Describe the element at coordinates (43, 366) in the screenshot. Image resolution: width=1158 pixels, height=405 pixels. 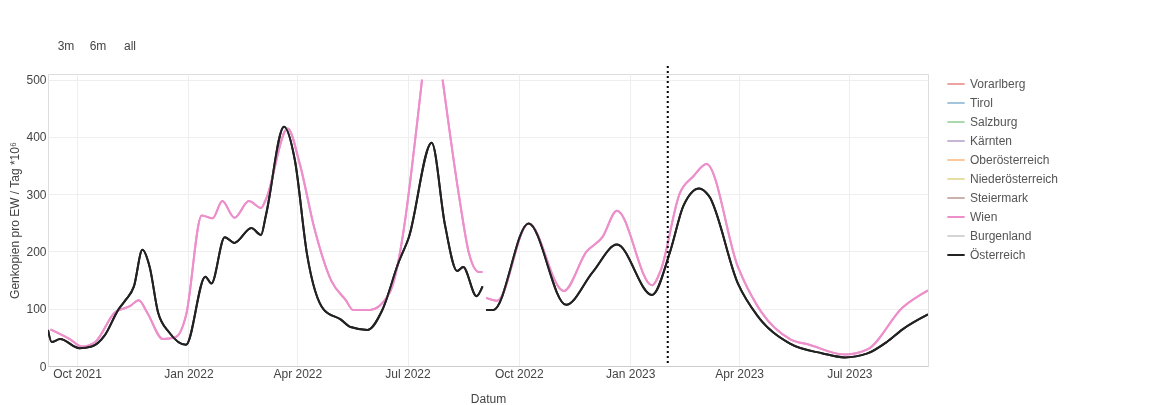
I see `y-tick-label: 0` at that location.